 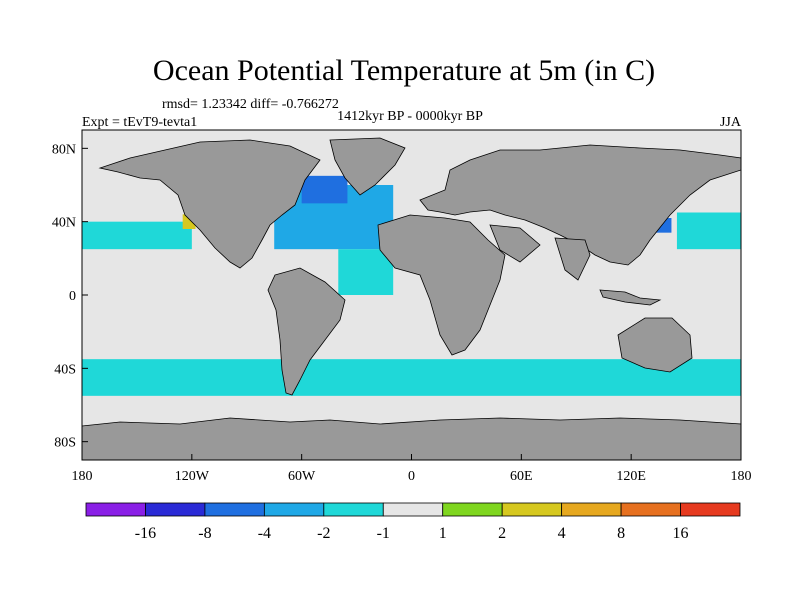 What do you see at coordinates (72, 296) in the screenshot?
I see `y-tick-label: 0` at bounding box center [72, 296].